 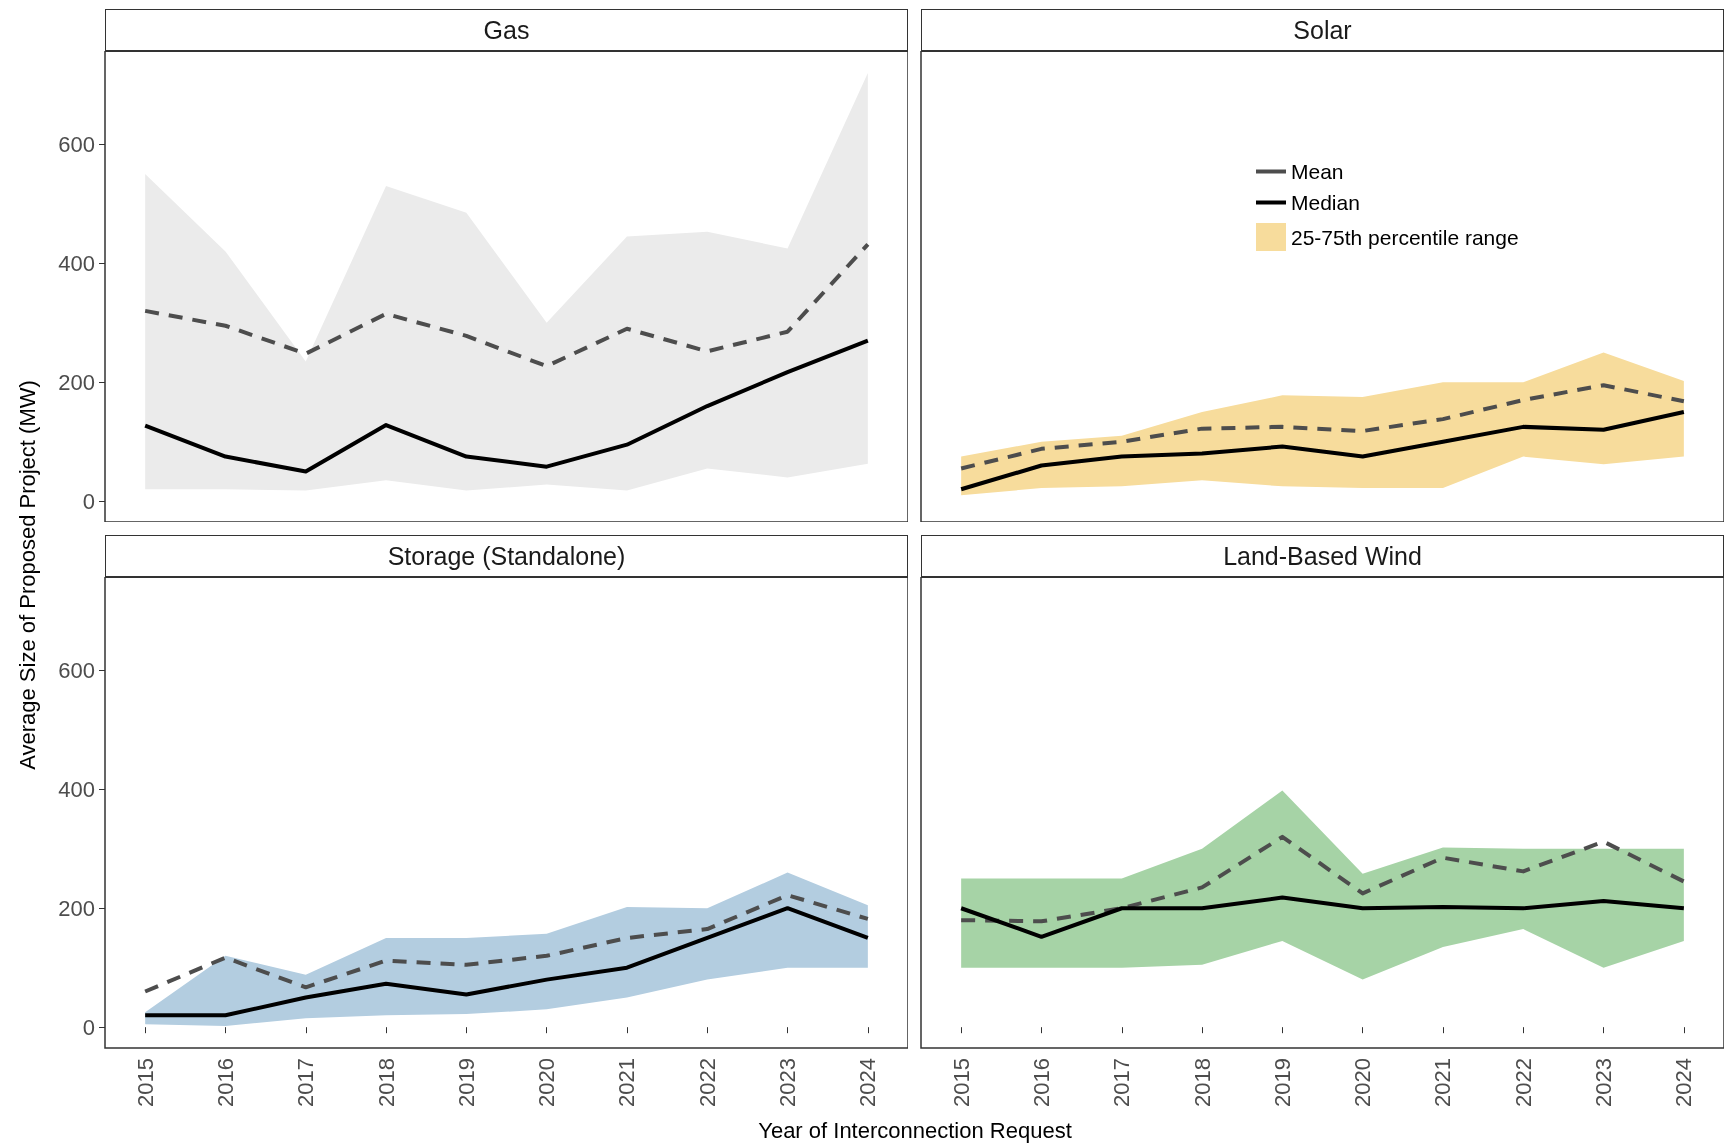 What do you see at coordinates (915, 1131) in the screenshot?
I see `x-axis-title: Year of Interconnection Request` at bounding box center [915, 1131].